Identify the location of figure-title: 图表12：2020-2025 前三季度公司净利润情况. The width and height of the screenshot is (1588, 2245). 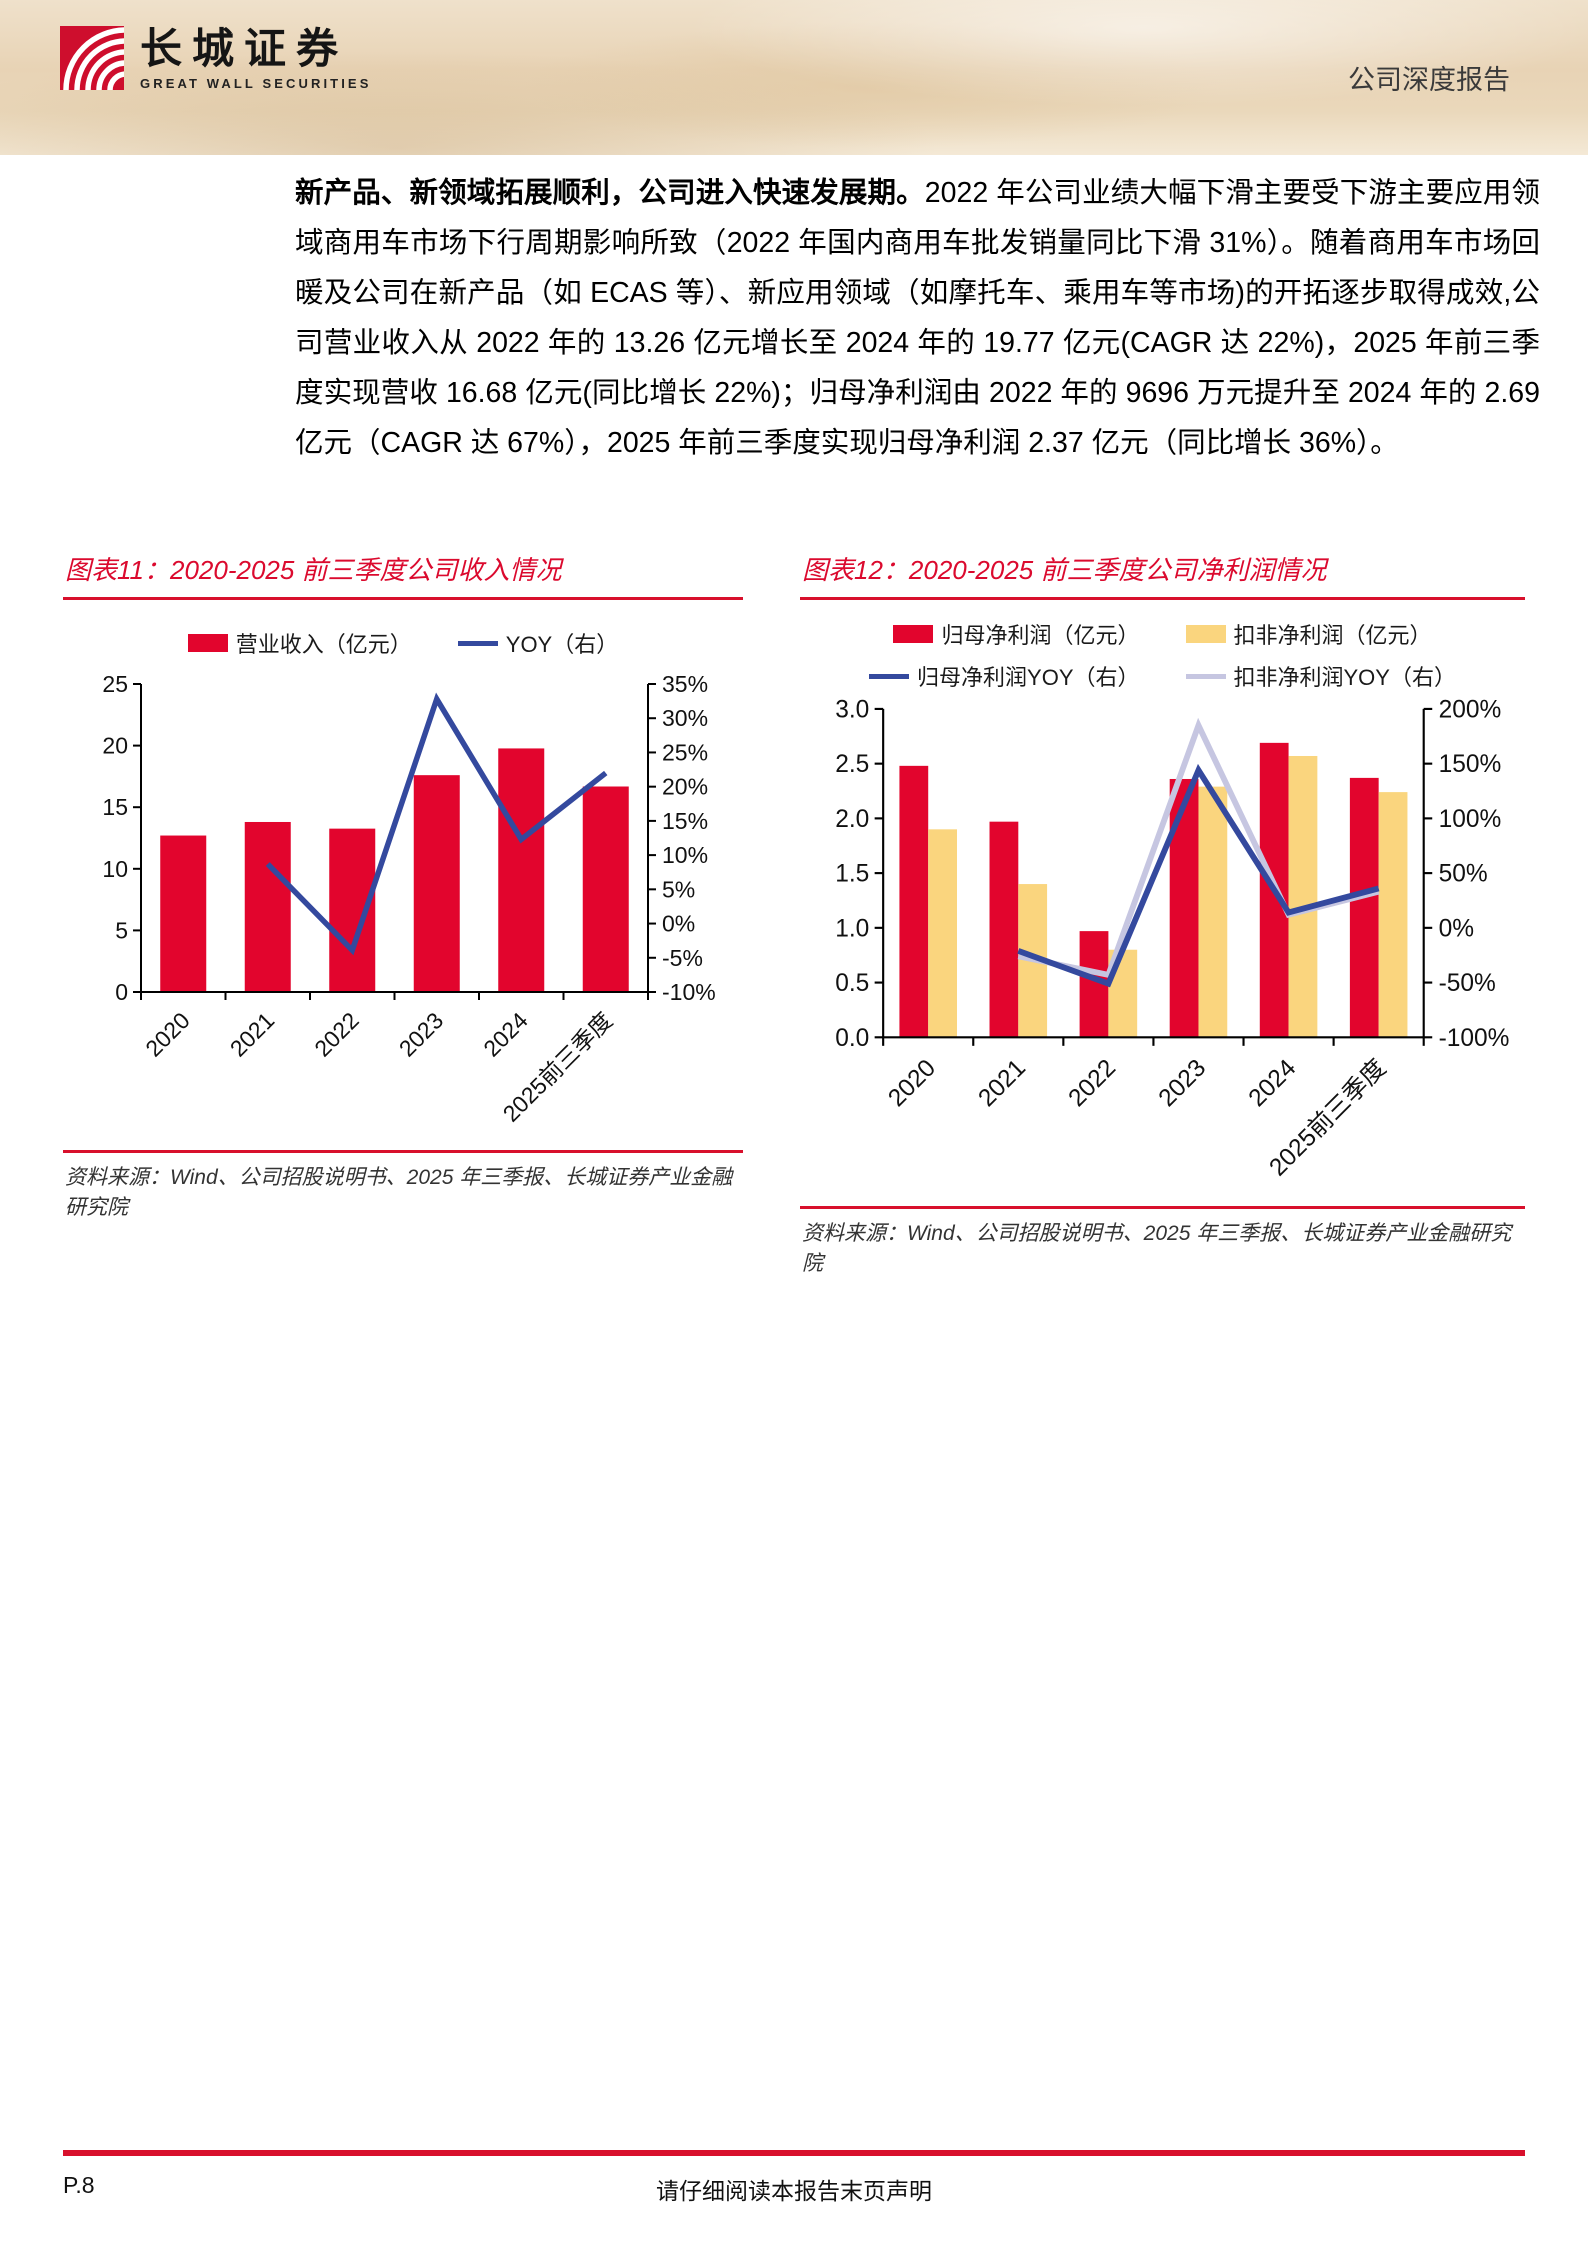
(1064, 570).